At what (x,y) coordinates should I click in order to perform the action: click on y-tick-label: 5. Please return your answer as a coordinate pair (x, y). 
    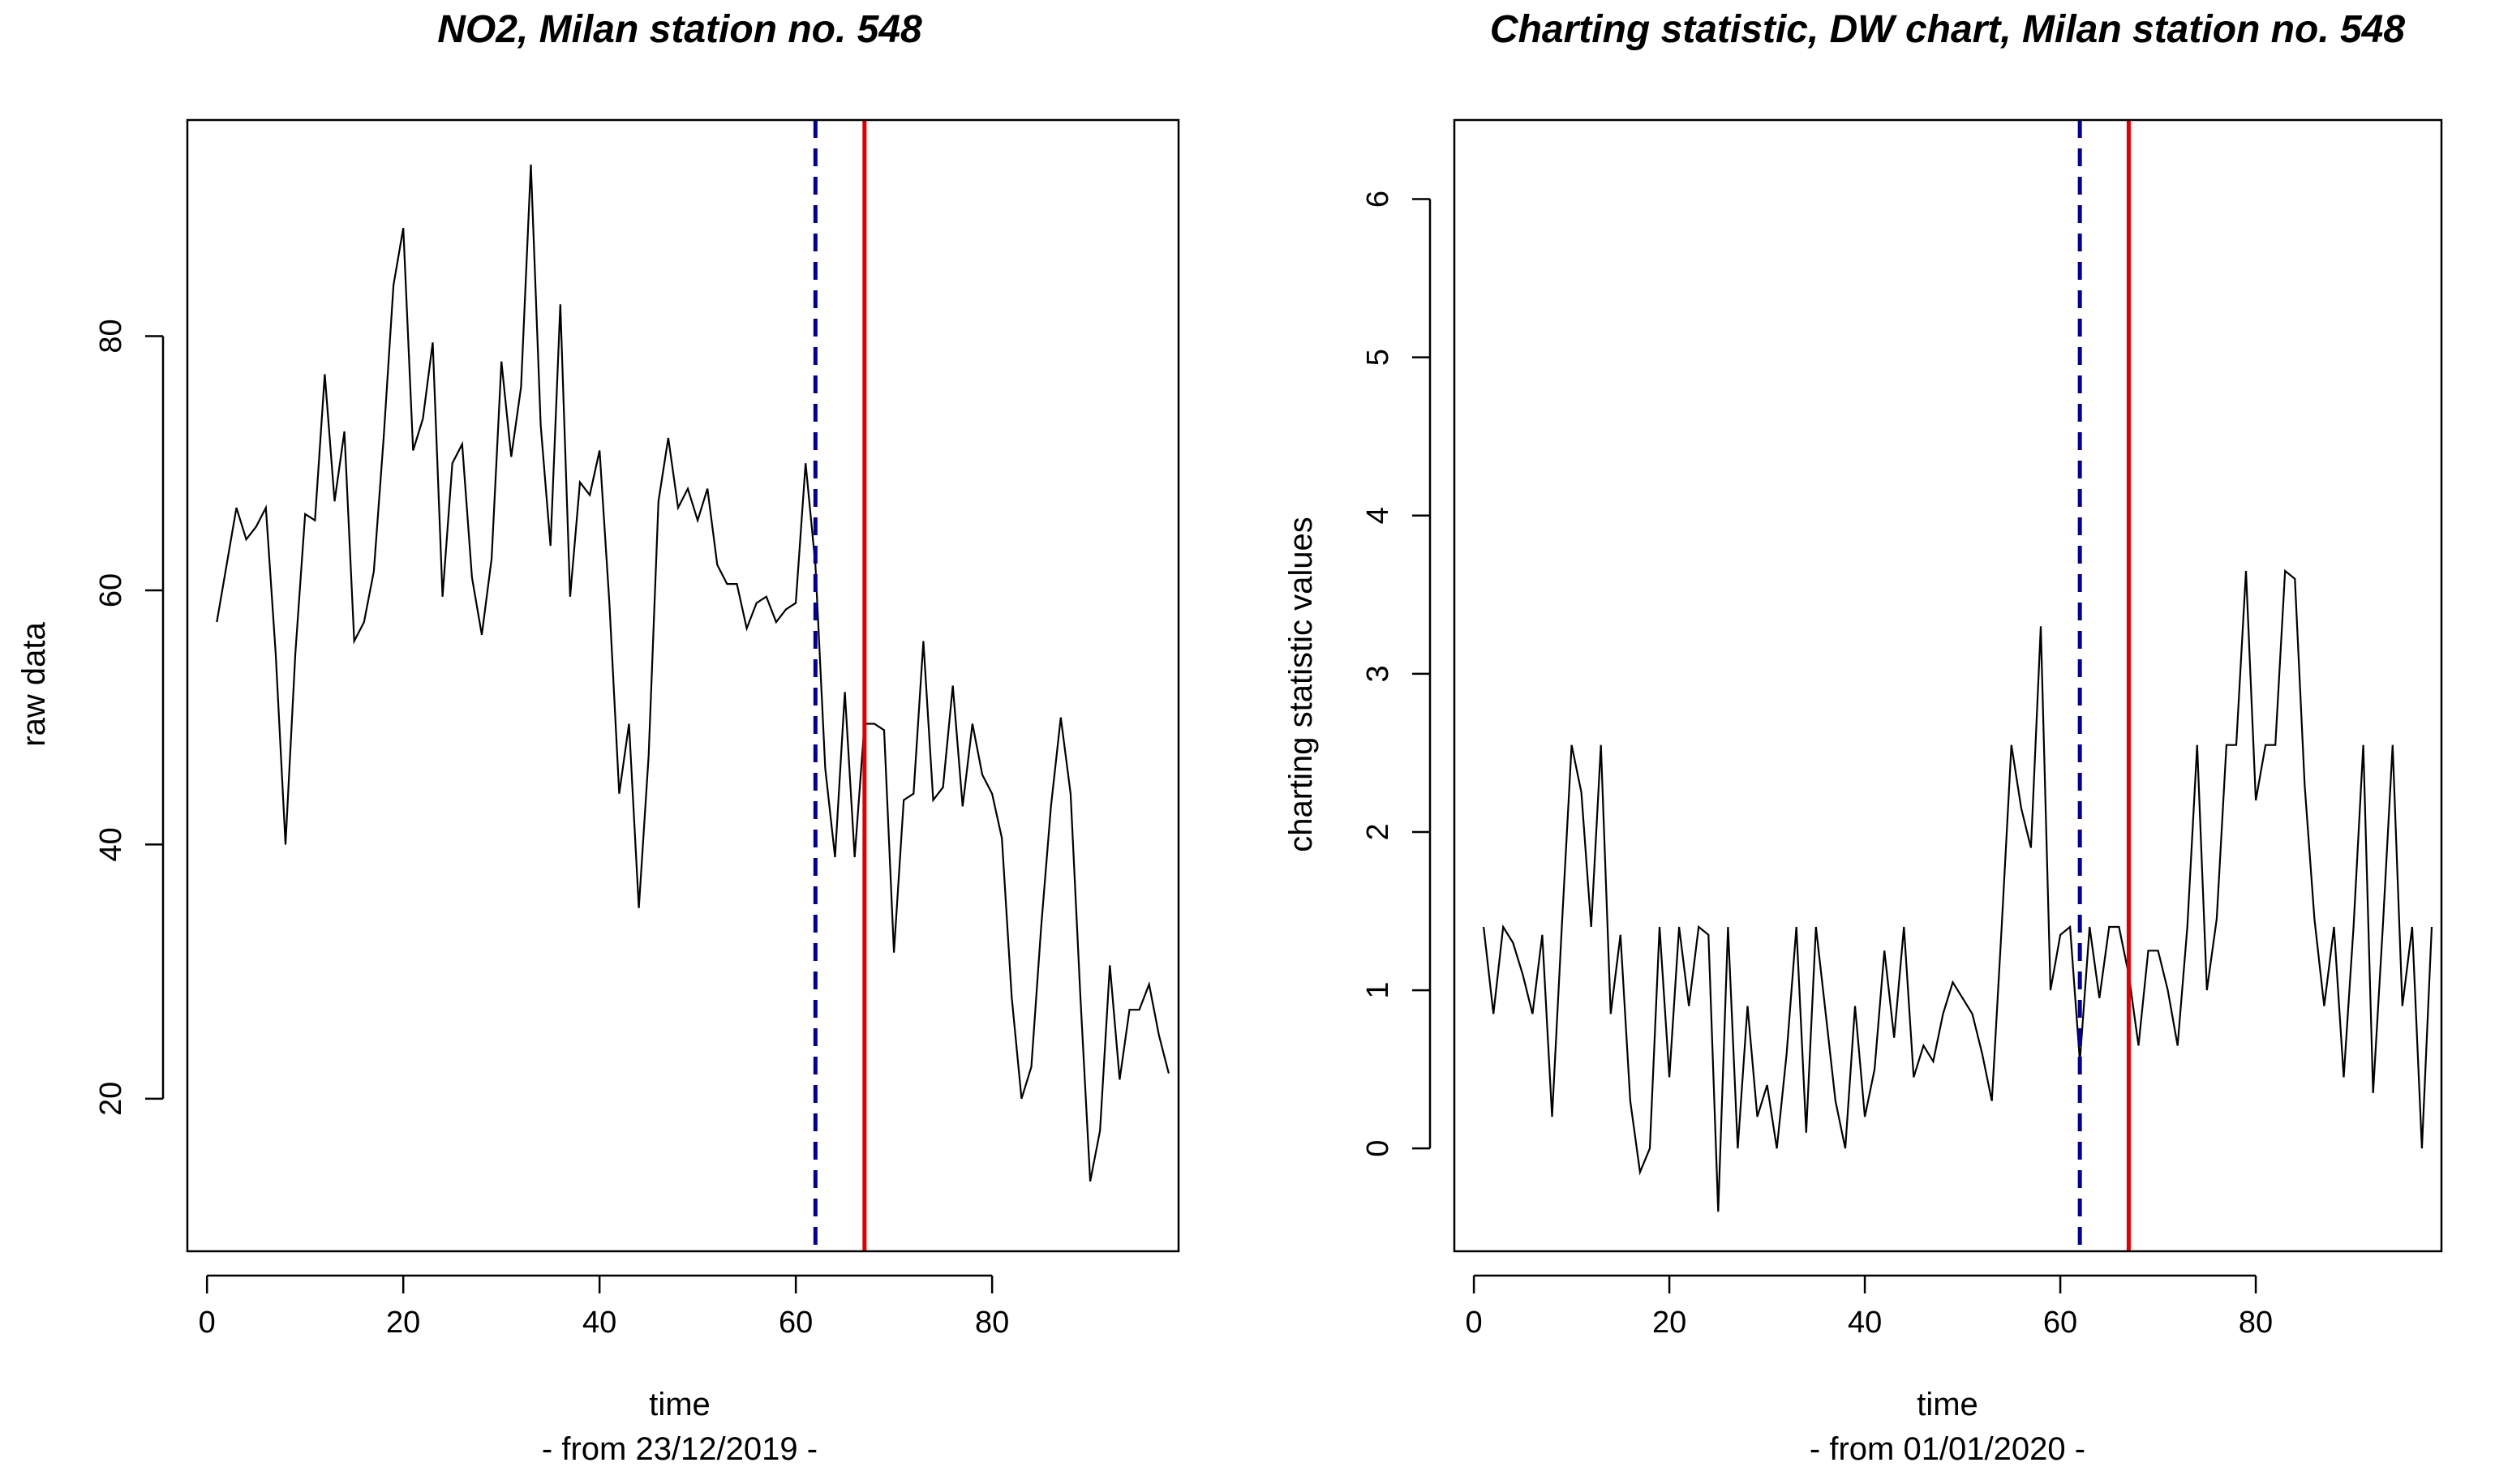
    Looking at the image, I should click on (1378, 357).